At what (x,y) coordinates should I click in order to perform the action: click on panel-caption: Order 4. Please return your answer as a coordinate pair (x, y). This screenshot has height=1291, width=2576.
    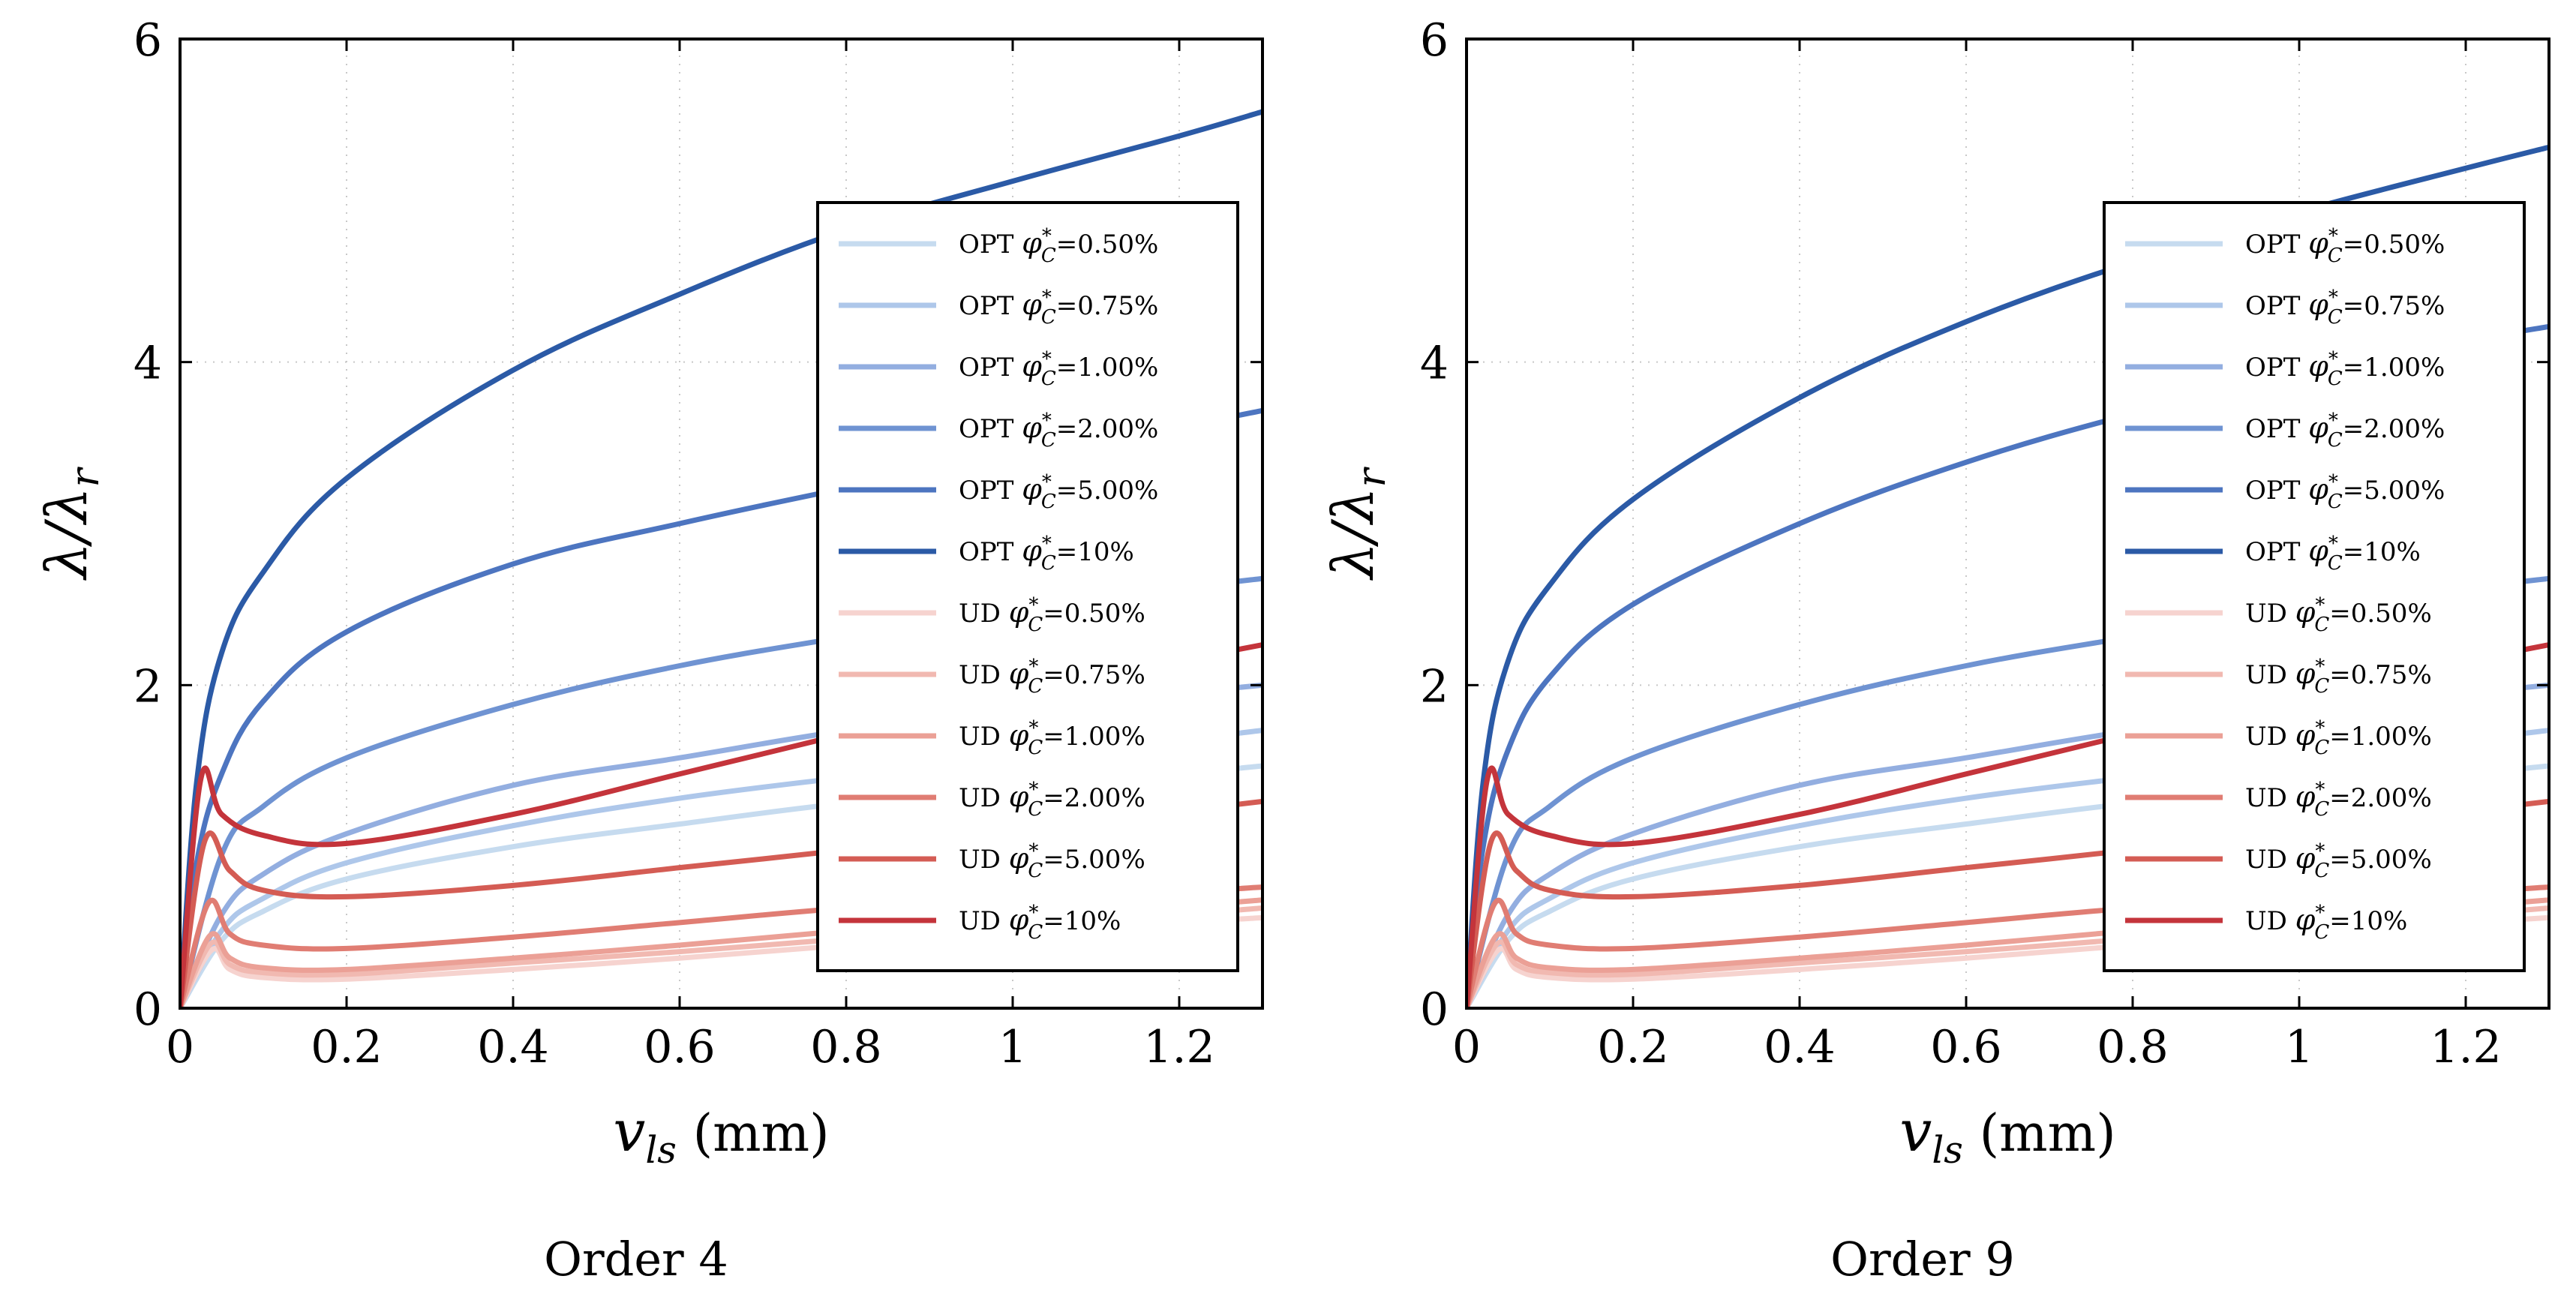
    Looking at the image, I should click on (636, 1259).